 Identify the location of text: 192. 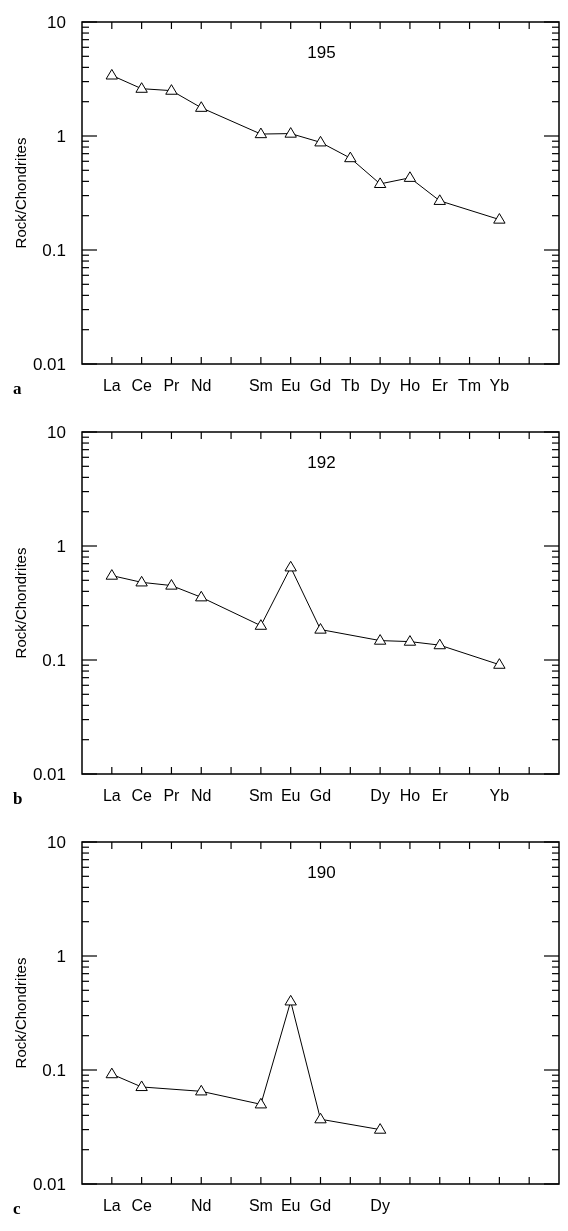
(321, 462).